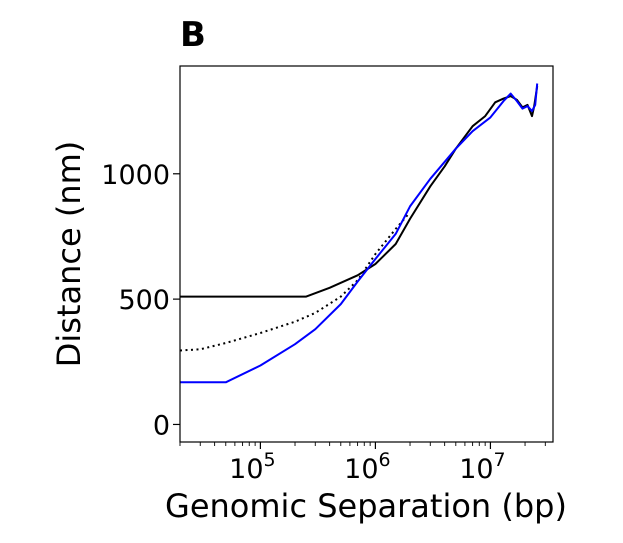 This screenshot has height=543, width=623. I want to click on x-tick-label: 10⁷, so click(482, 467).